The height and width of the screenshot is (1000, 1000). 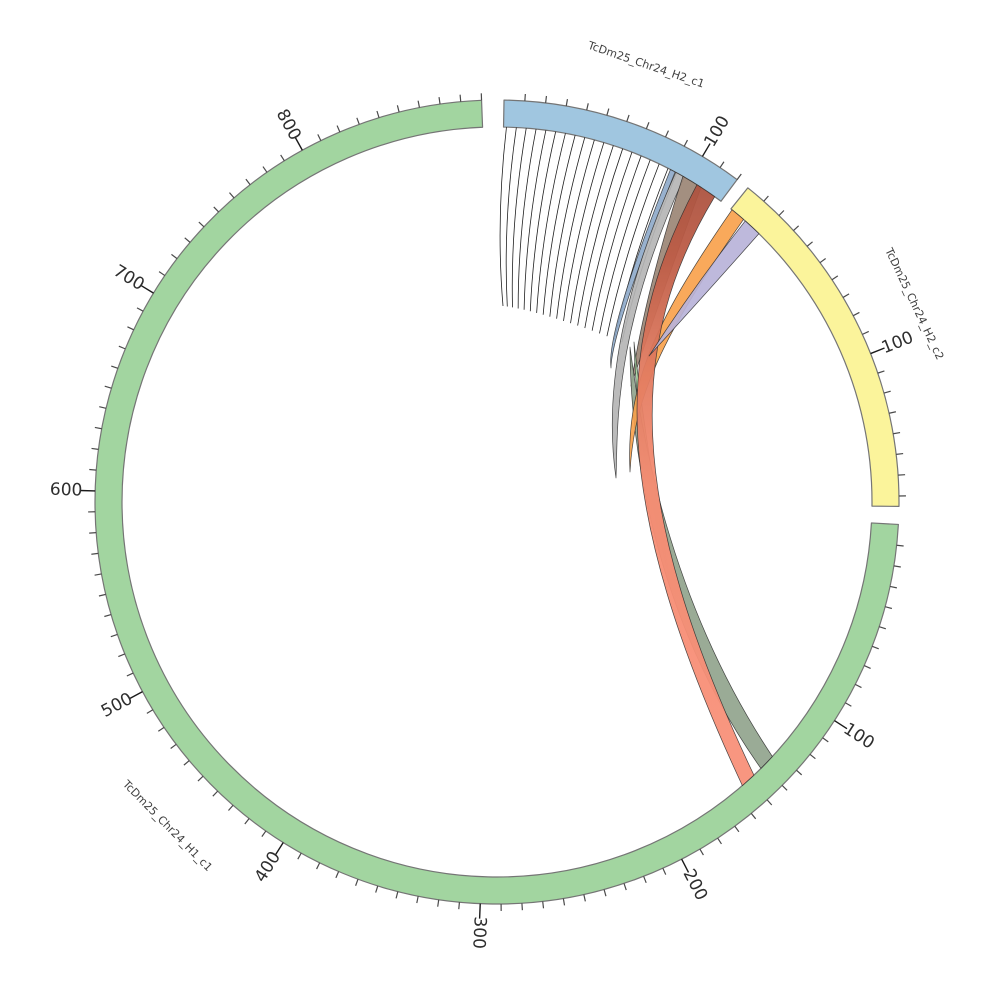 What do you see at coordinates (117, 705) in the screenshot?
I see `tick-label-h1c1-500: 500` at bounding box center [117, 705].